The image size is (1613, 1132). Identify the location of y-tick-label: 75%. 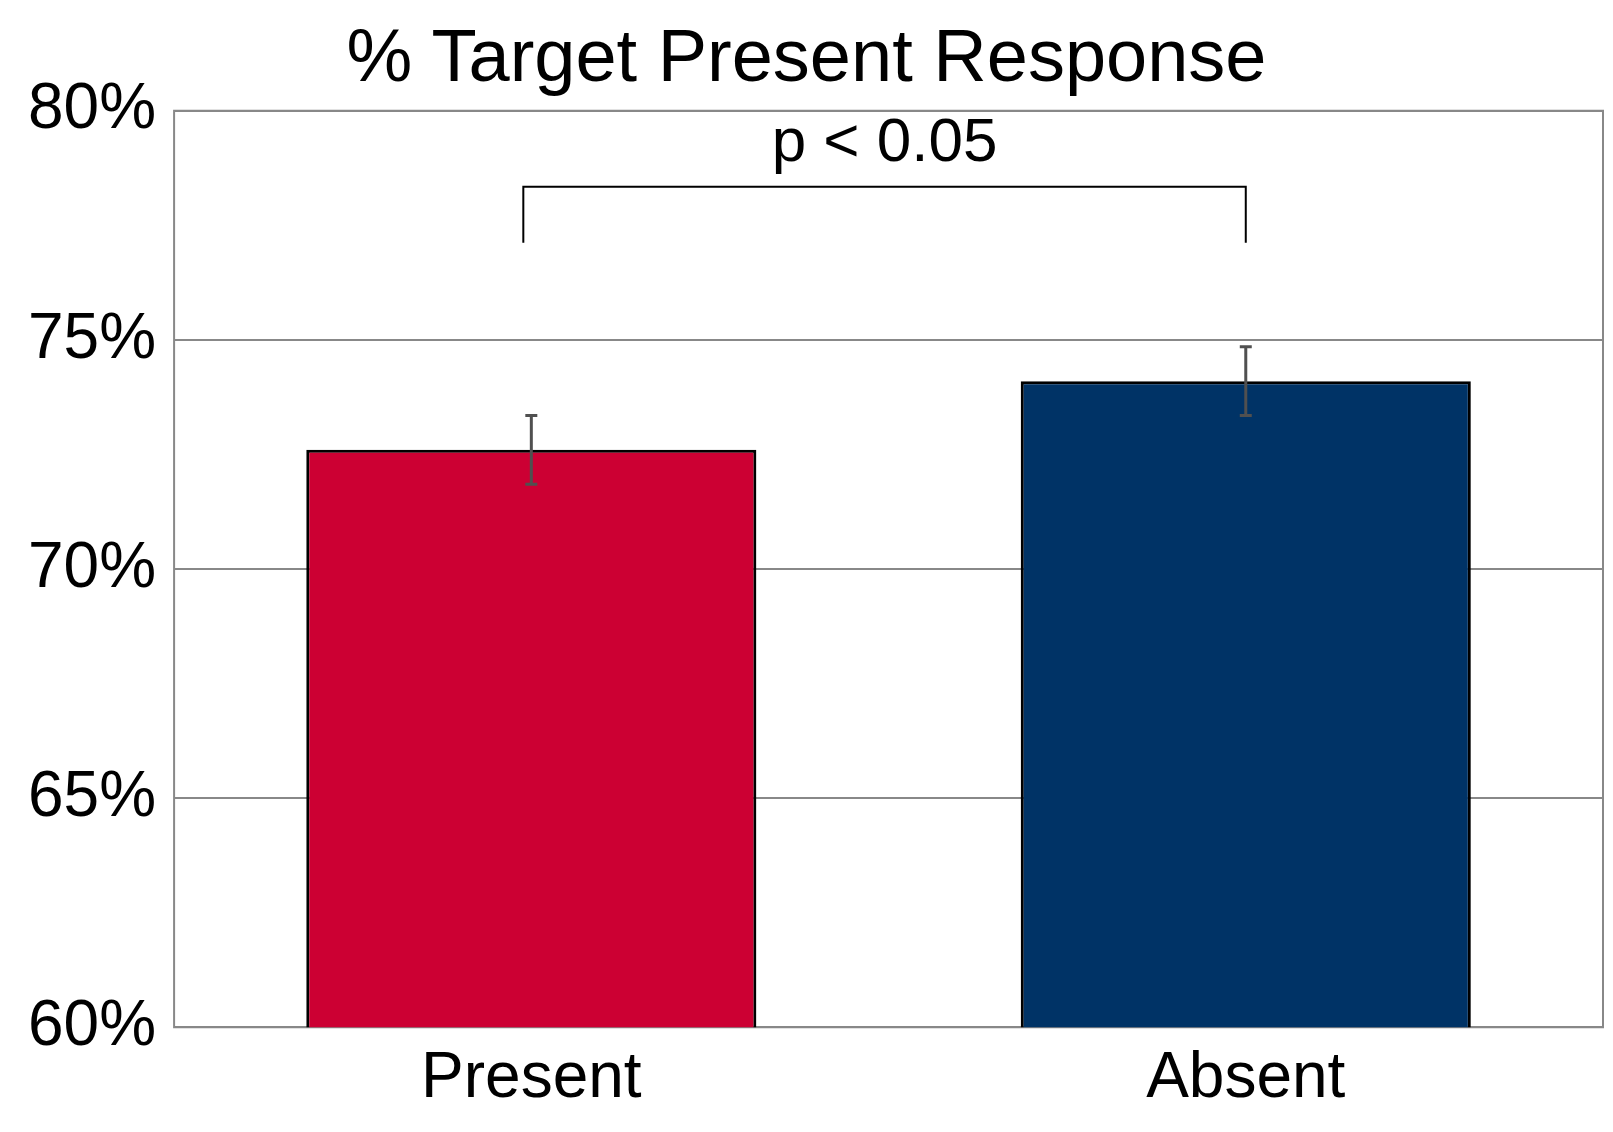
(92, 335).